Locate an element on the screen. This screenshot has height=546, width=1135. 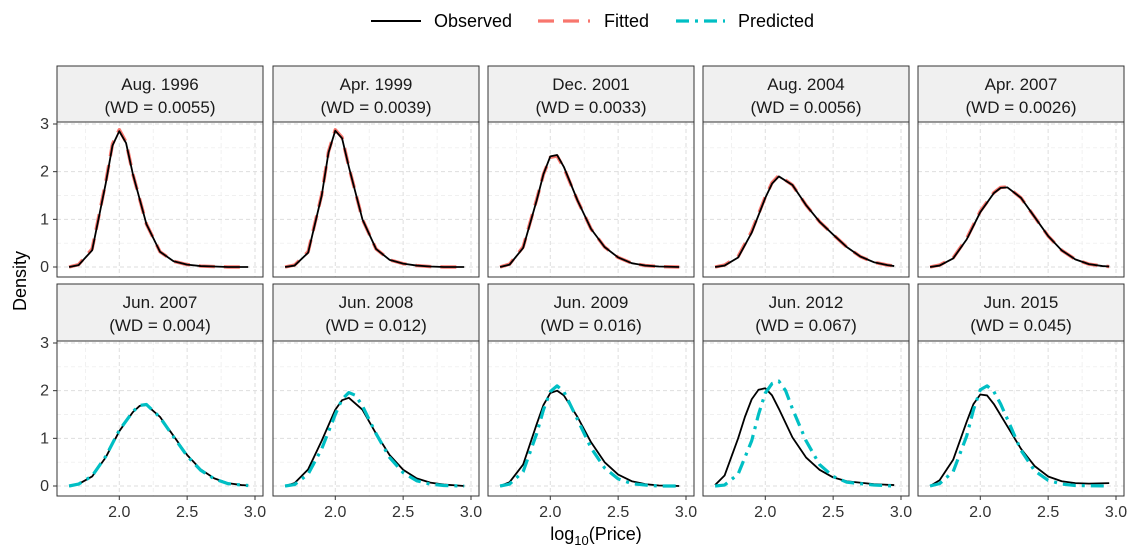
panel-wd-label: (WD = 0.045) is located at coordinates (1021, 325).